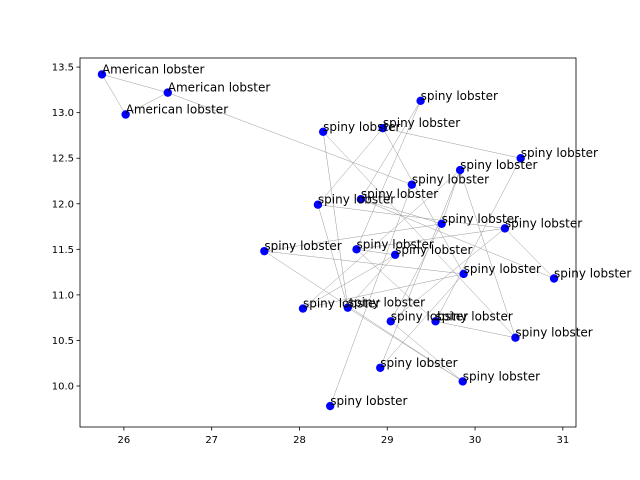  What do you see at coordinates (387, 440) in the screenshot?
I see `x-tick-label: 29` at bounding box center [387, 440].